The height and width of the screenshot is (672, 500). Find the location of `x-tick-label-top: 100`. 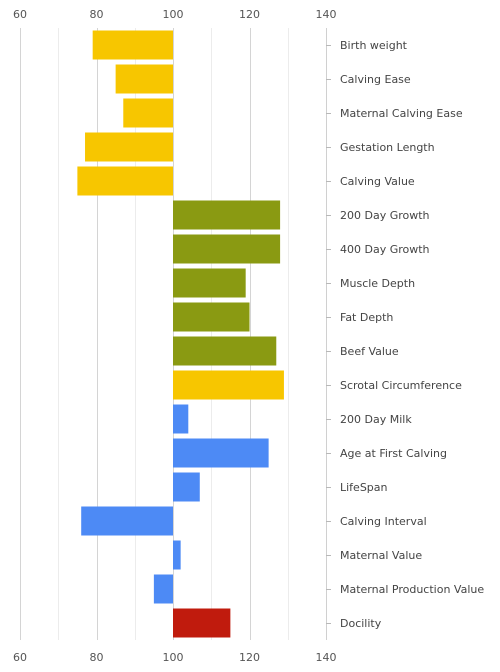

x-tick-label-top: 100 is located at coordinates (173, 14).